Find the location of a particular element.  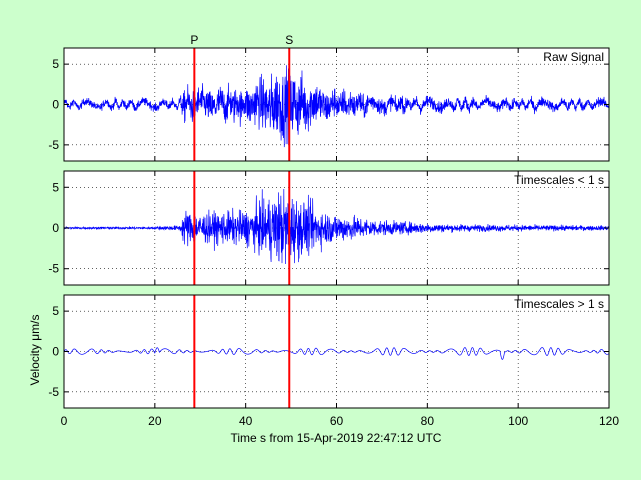

x-tick-label: 0 is located at coordinates (64, 421).